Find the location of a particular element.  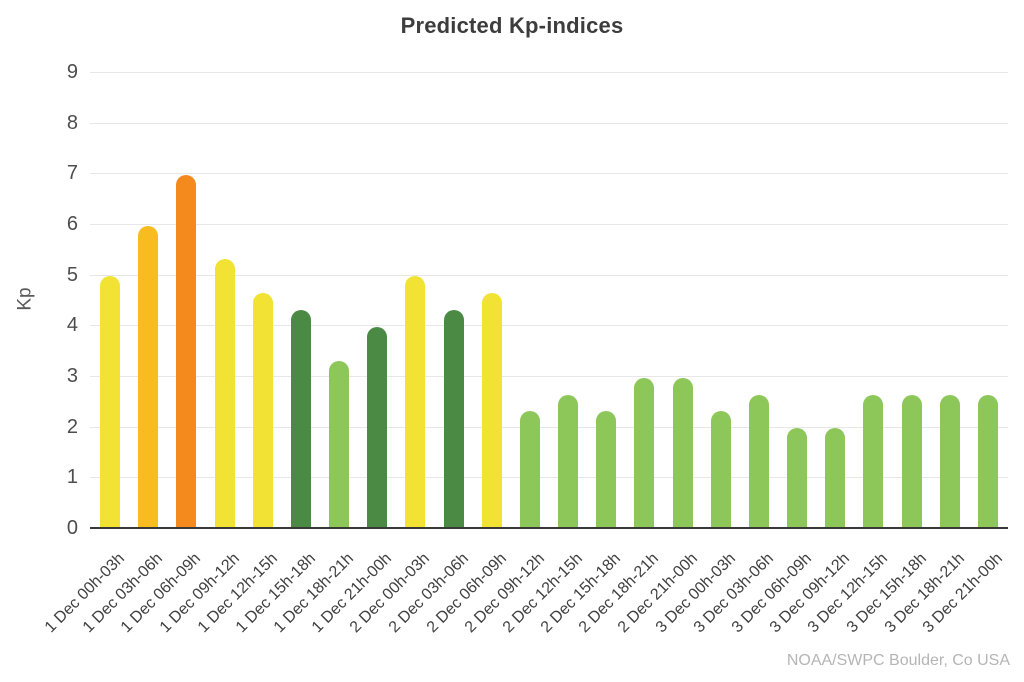

y-tick-label-0: 0 is located at coordinates (72, 528).